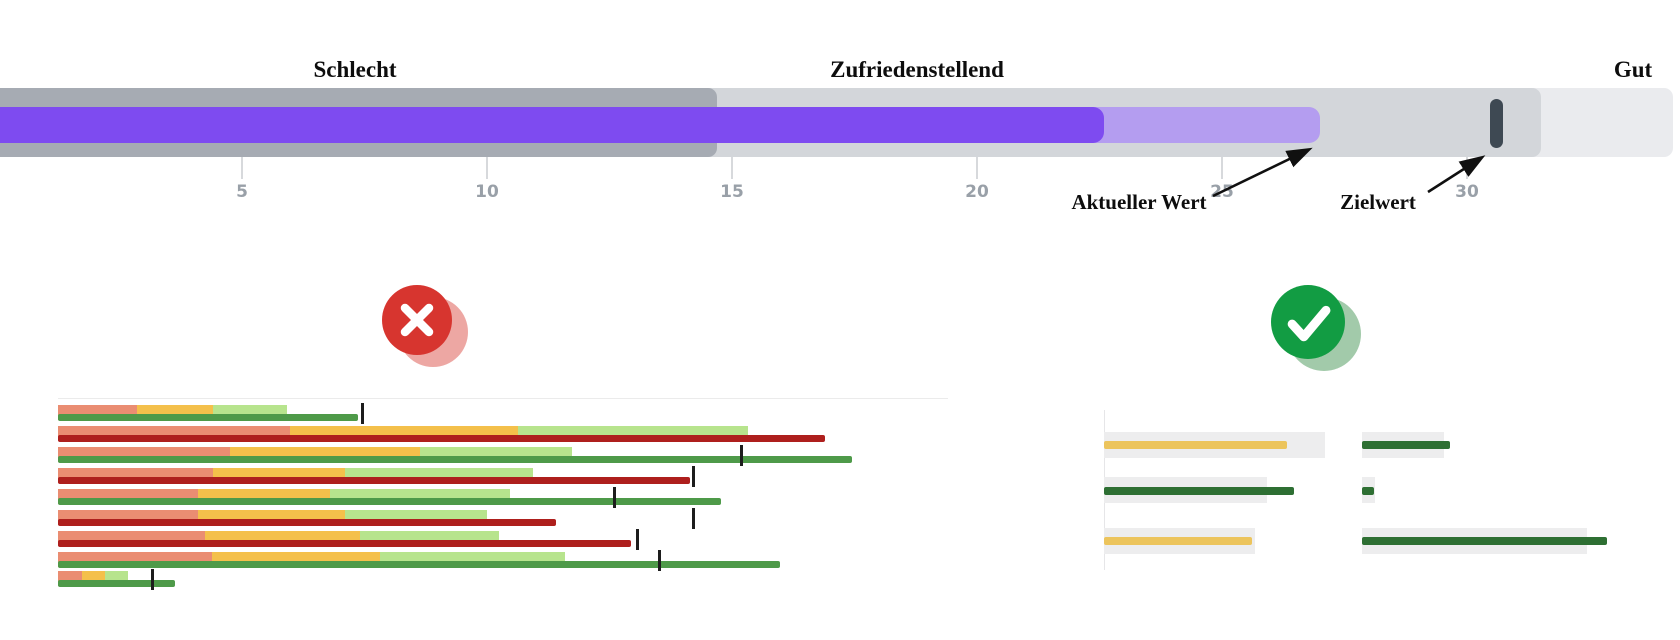 Image resolution: width=1680 pixels, height=640 pixels. Describe the element at coordinates (552, 125) in the screenshot. I see `measure-bar-dark` at that location.